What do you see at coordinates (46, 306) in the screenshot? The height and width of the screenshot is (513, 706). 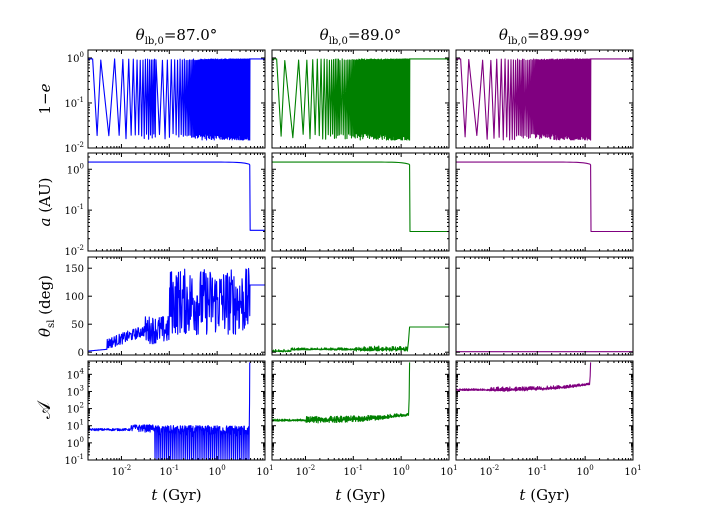 I see `row-ylabel-3: θsl (deg)` at bounding box center [46, 306].